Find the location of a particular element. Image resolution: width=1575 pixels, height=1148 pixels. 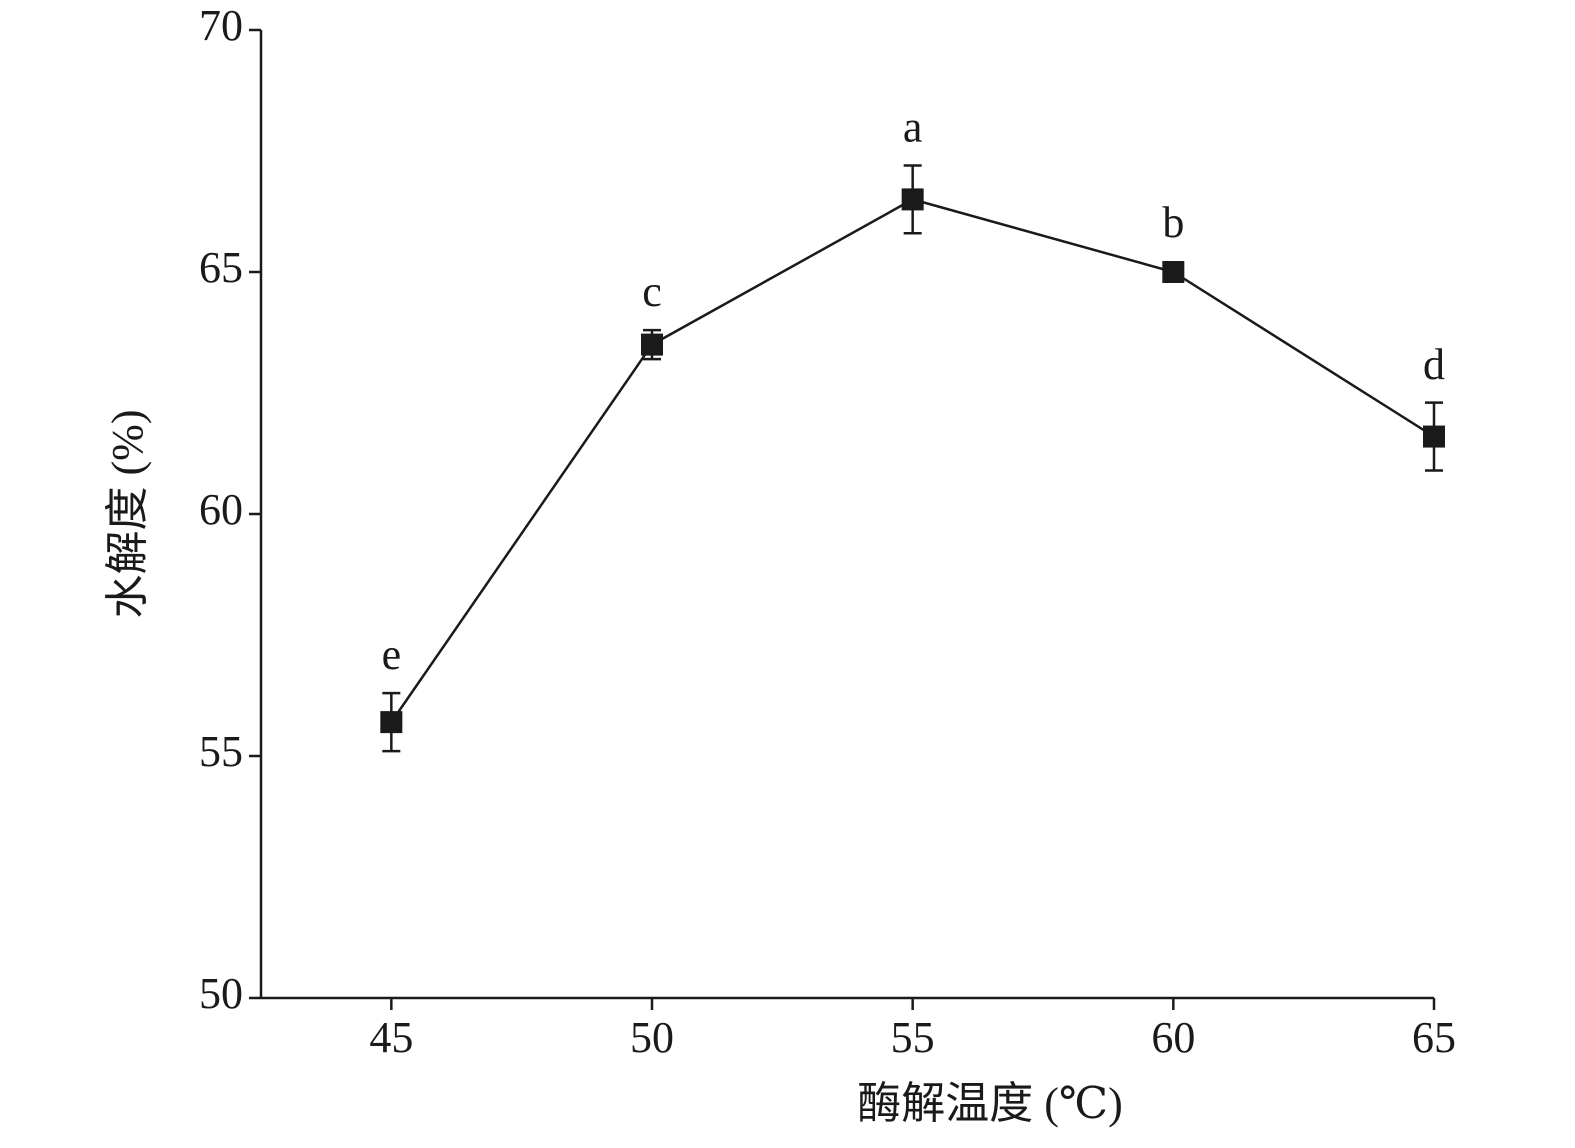

y-tick-label: 50 is located at coordinates (221, 993).